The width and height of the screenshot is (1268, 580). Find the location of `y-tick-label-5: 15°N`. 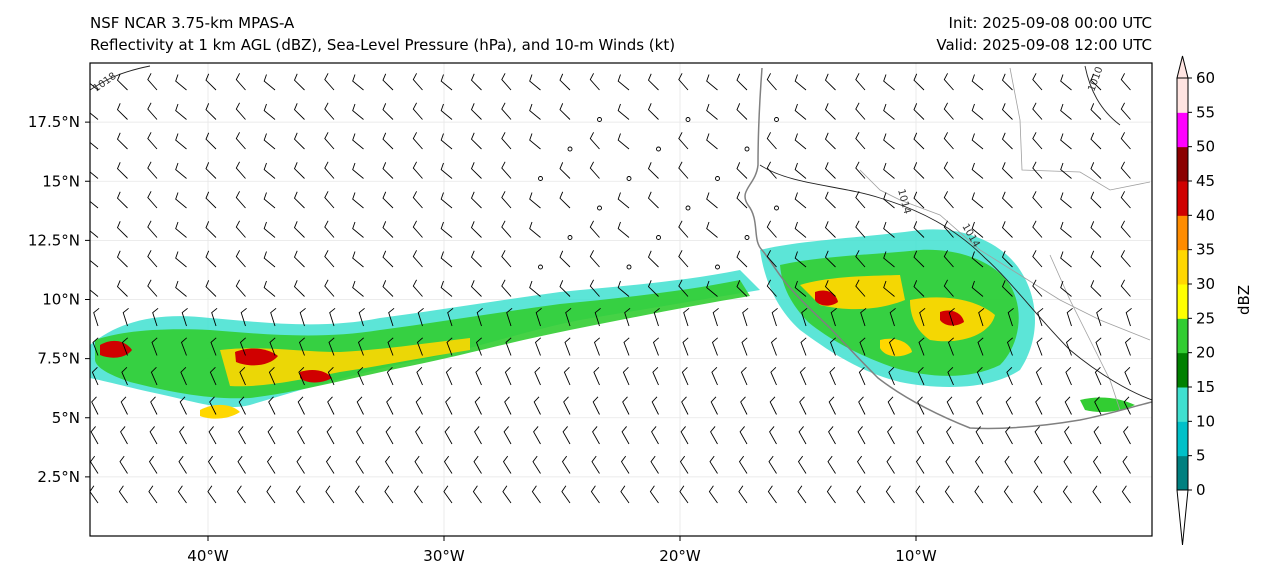

y-tick-label-5: 15°N is located at coordinates (61, 181).